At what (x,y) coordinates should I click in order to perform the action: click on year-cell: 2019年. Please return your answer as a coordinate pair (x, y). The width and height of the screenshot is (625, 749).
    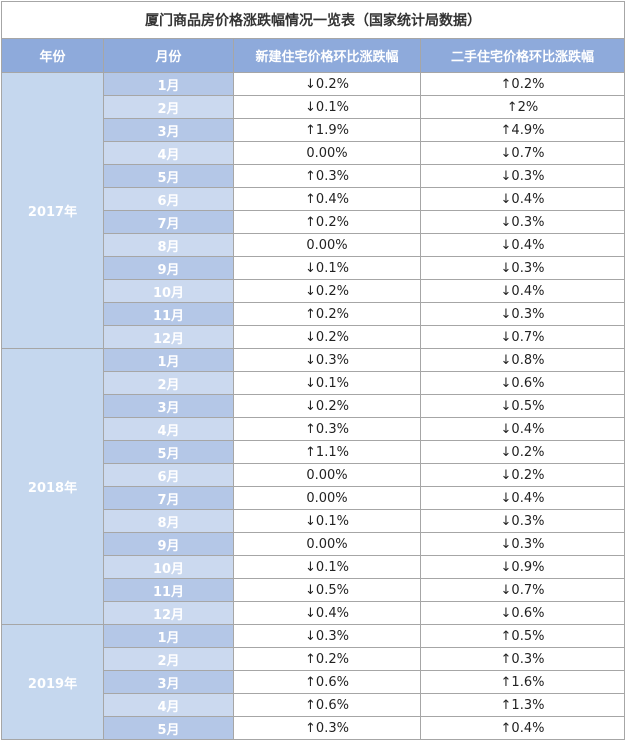
    Looking at the image, I should click on (52, 682).